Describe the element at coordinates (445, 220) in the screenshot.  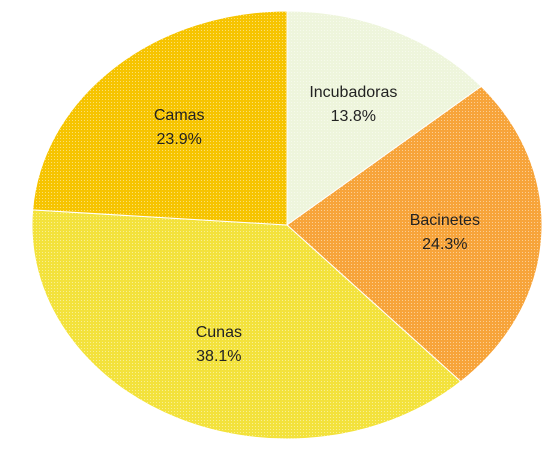
I see `slice-label: Bacinetes` at that location.